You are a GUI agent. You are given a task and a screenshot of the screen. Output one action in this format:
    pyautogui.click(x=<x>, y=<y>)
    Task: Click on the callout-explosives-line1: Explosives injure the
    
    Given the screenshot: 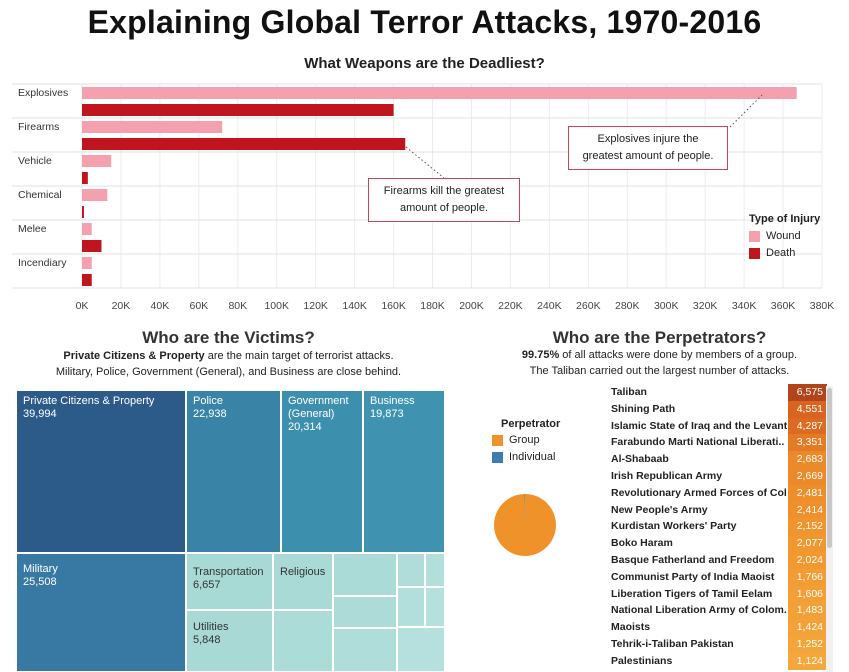 What is the action you would take?
    pyautogui.click(x=648, y=139)
    